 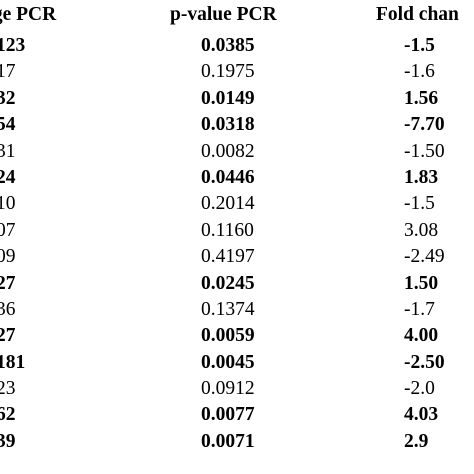 I want to click on table-row: 39 0.0071 2.9, so click(x=237, y=442).